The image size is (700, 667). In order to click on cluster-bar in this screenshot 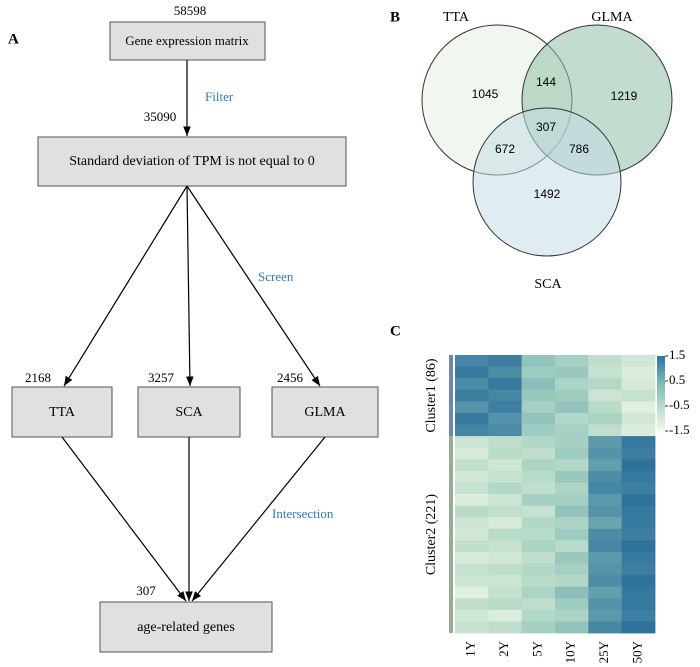, I will do `click(451, 534)`.